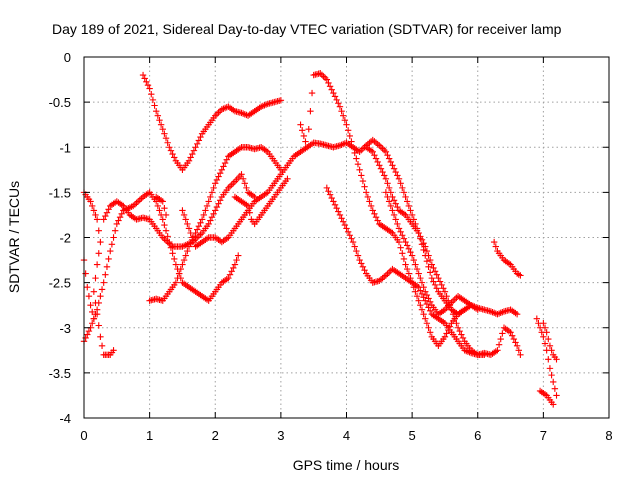 The height and width of the screenshot is (480, 640). What do you see at coordinates (346, 435) in the screenshot?
I see `x-tick-labels: 0 1 2 3 4 5 6 7 8` at bounding box center [346, 435].